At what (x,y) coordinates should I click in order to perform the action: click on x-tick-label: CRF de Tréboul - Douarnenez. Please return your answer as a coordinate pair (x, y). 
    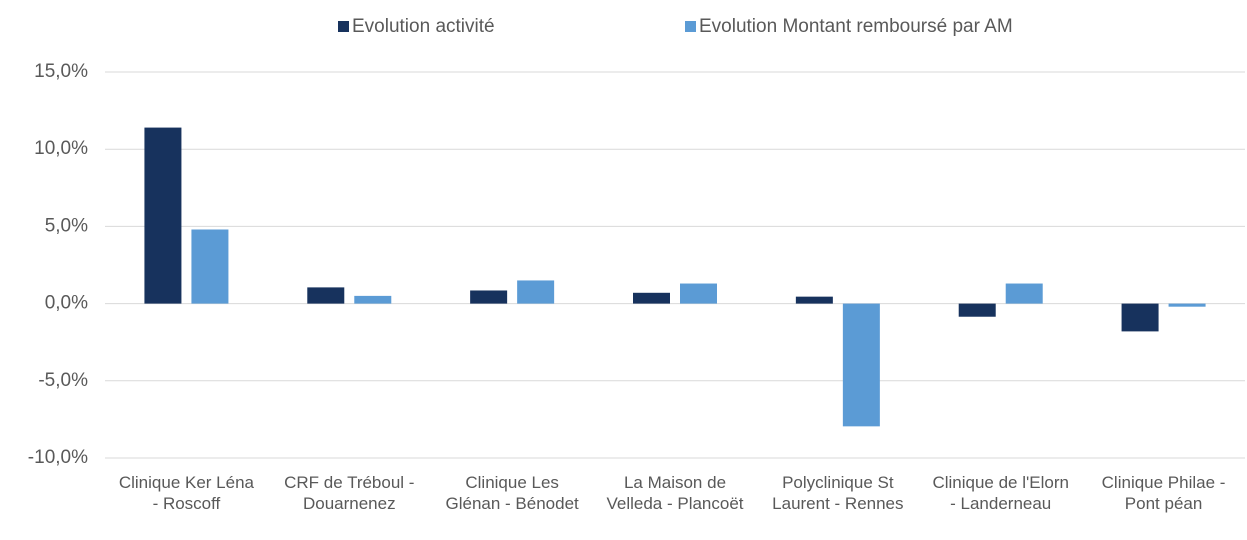
    Looking at the image, I should click on (349, 493).